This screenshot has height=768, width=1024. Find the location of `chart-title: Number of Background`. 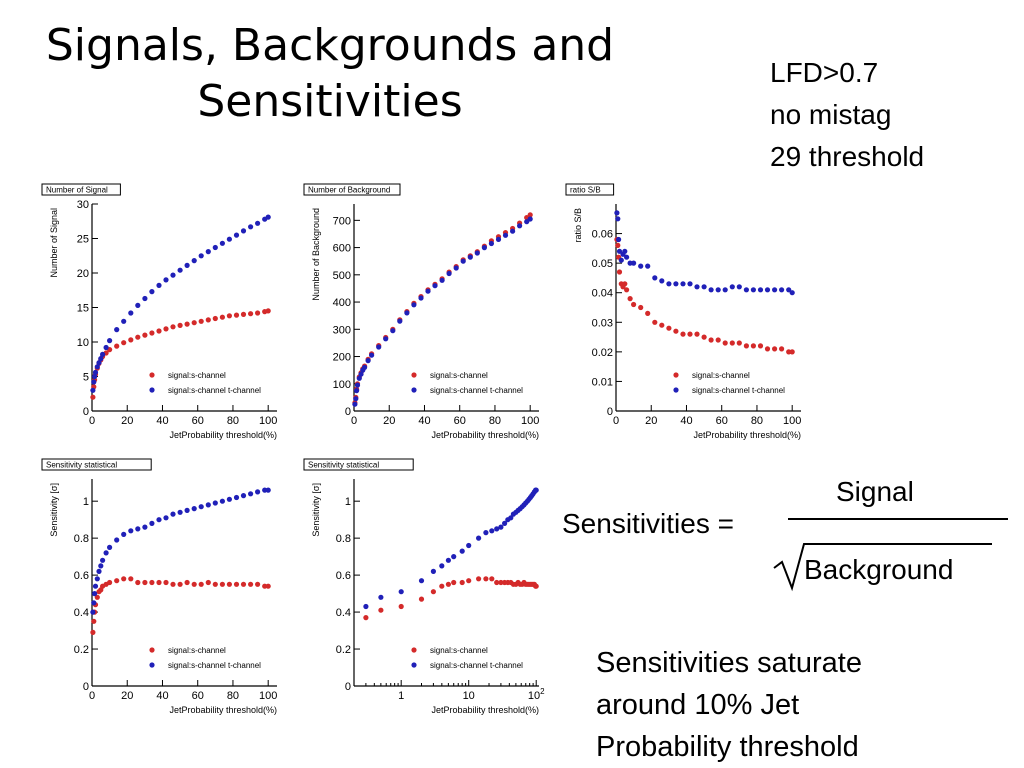

chart-title: Number of Background is located at coordinates (349, 190).